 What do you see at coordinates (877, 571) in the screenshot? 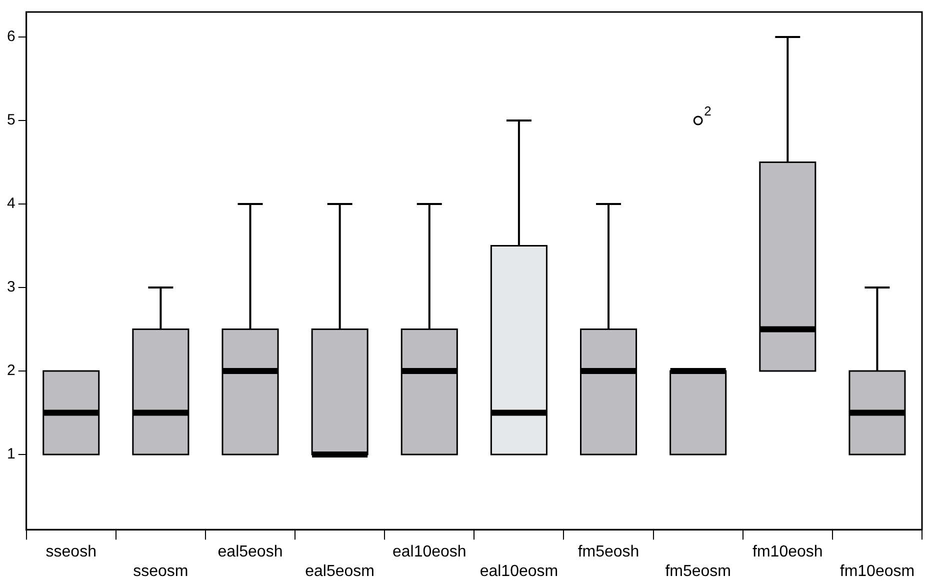
I see `x-tick-label: fm10eosm` at bounding box center [877, 571].